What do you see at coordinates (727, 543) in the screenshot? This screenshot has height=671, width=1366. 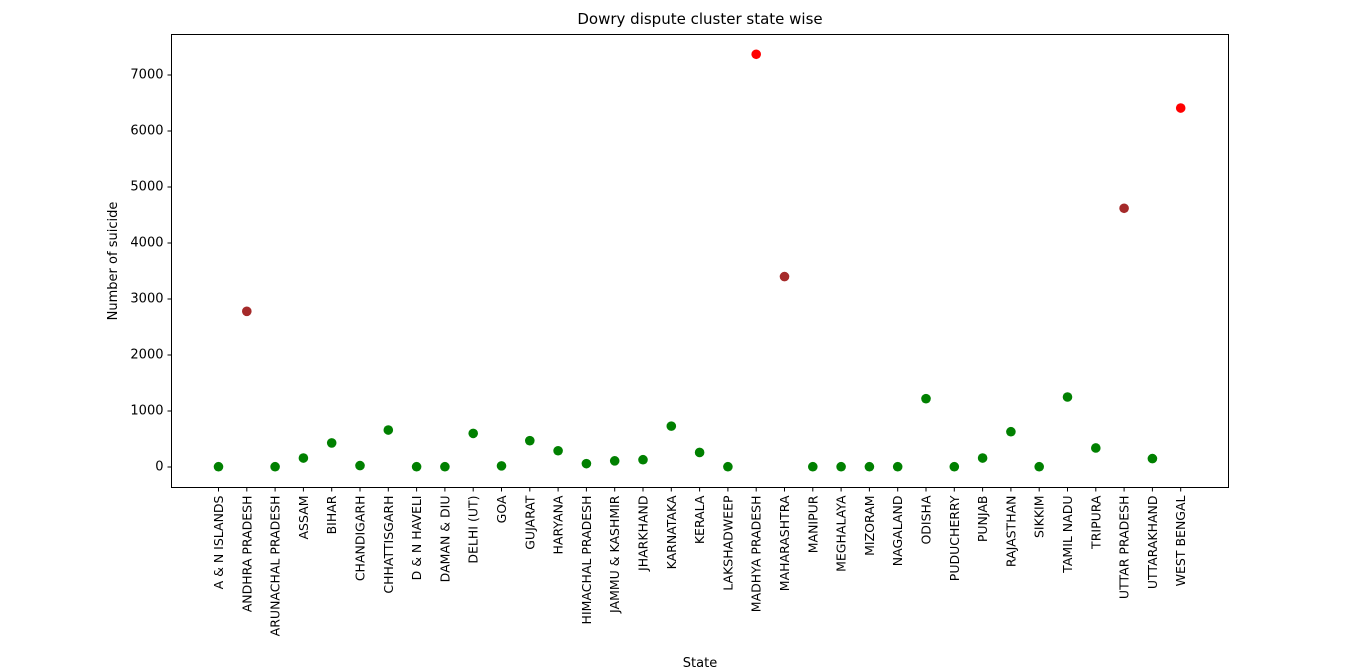 I see `x-tick-label: LAKSHADWEEP` at bounding box center [727, 543].